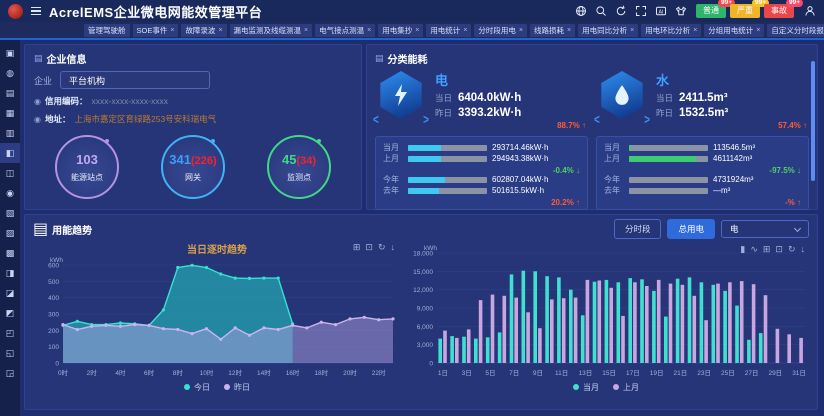 This screenshot has width=824, height=416. Describe the element at coordinates (605, 30) in the screenshot. I see `tab-label: 用电同比分析` at that location.